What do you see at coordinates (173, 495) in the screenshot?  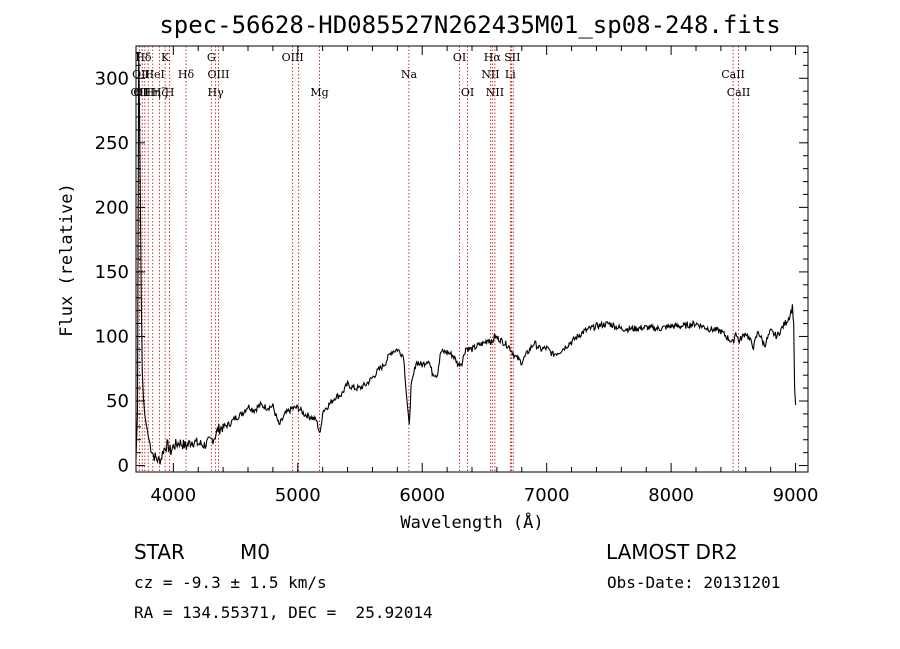 I see `x-tick-label: 4000` at bounding box center [173, 495].